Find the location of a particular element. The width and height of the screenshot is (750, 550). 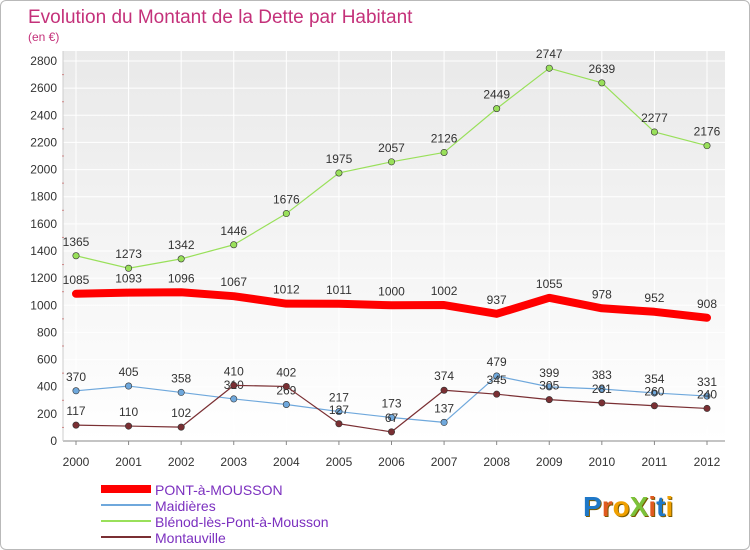

logo-letter: i is located at coordinates (652, 506).